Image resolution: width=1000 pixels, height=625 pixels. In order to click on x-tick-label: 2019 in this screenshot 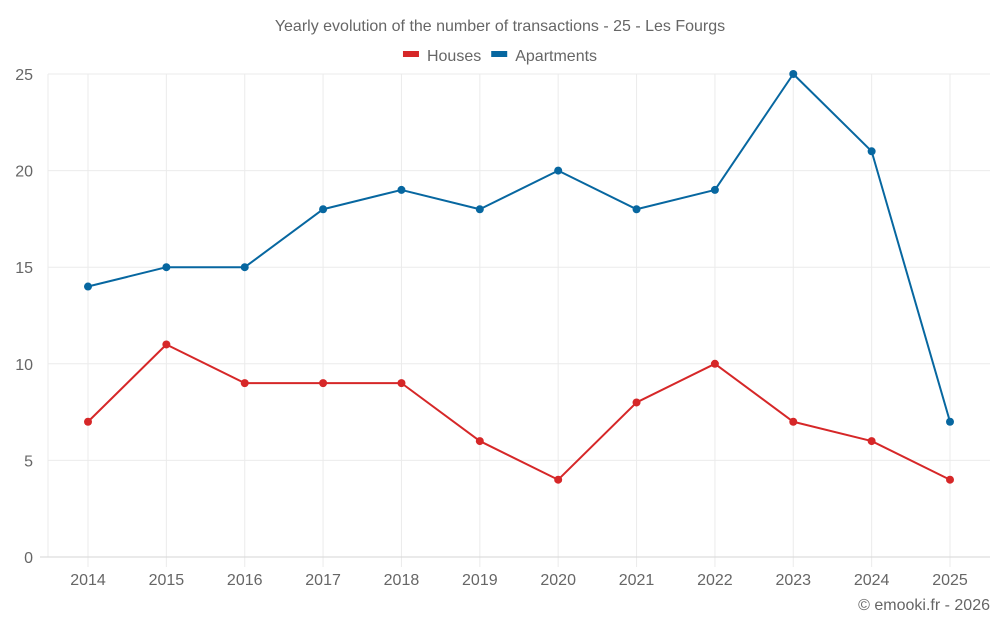, I will do `click(480, 580)`.